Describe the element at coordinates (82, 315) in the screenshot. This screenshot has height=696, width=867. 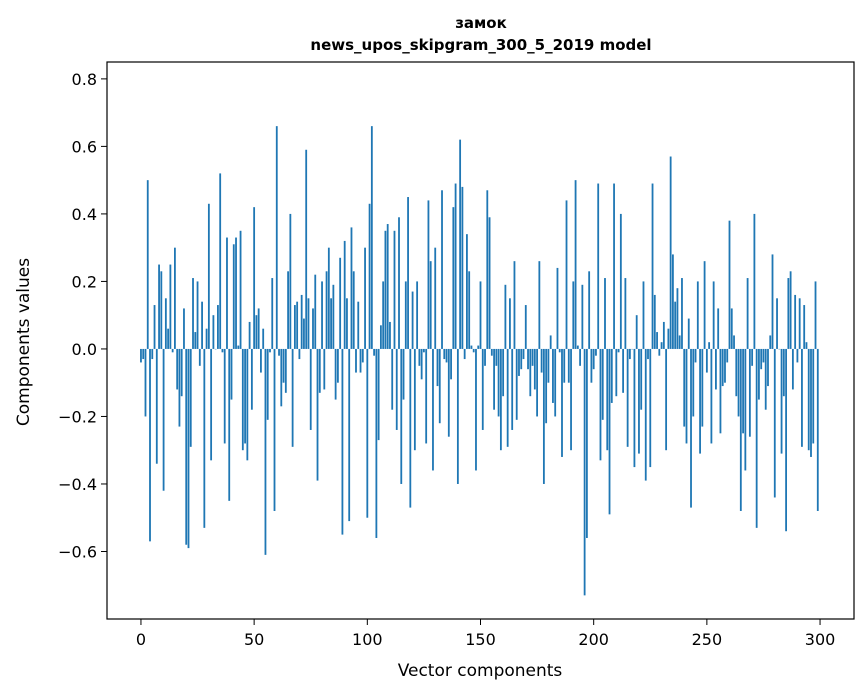
I see `y-axis-ticks: −0.6 −0.4 −0.2 0.0 0.2 0.4 0.6 0.8` at that location.